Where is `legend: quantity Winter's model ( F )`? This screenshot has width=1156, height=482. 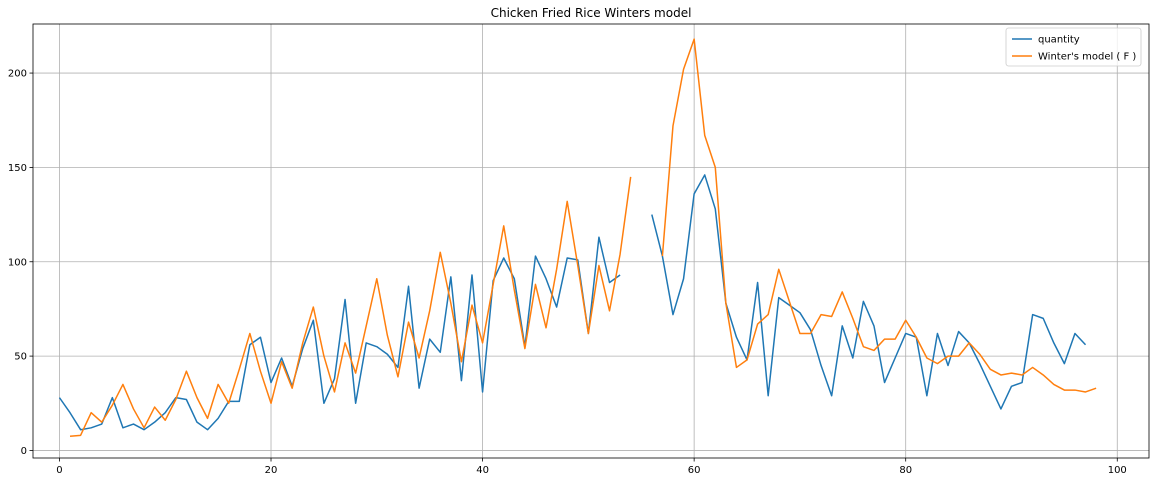 legend: quantity Winter's model ( F ) is located at coordinates (1073, 47).